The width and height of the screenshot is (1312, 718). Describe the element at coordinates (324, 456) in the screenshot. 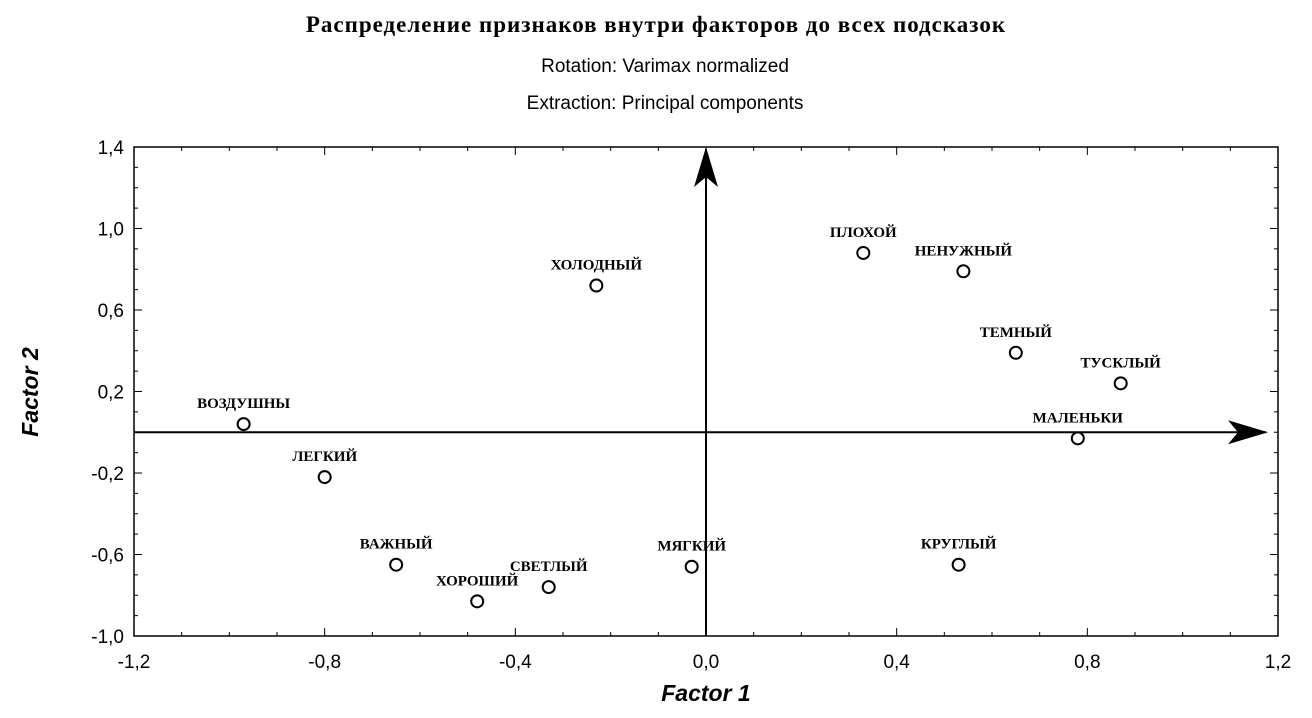

I see `point-label: ЛЕГКИЙ` at that location.